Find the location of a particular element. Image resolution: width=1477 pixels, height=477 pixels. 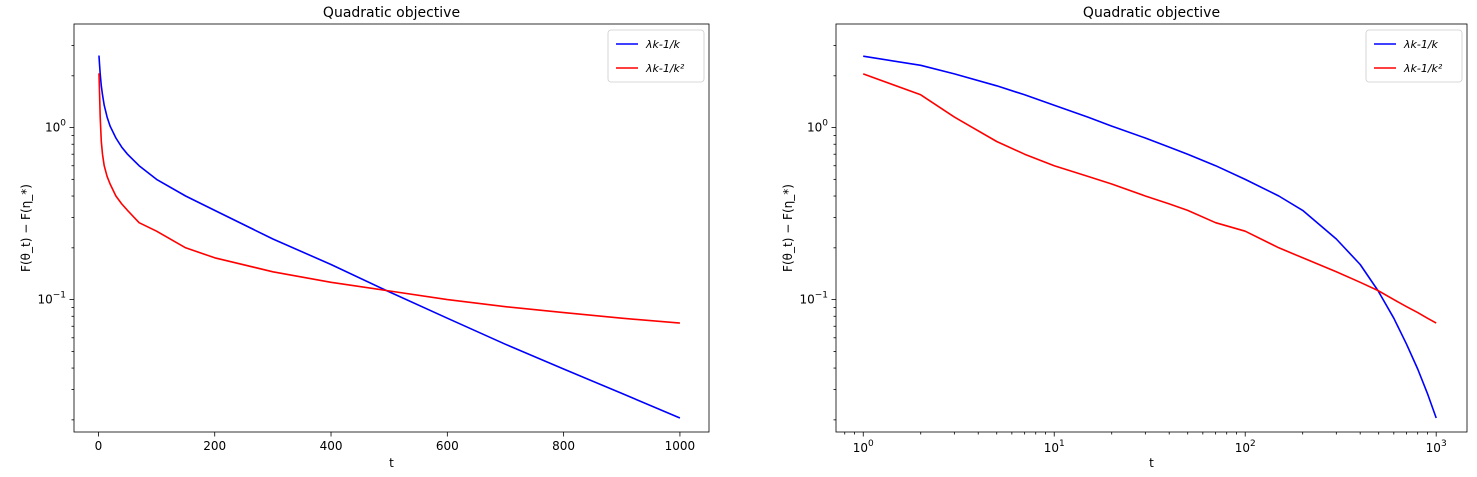

x-tick-label: 10⁰ is located at coordinates (863, 447).